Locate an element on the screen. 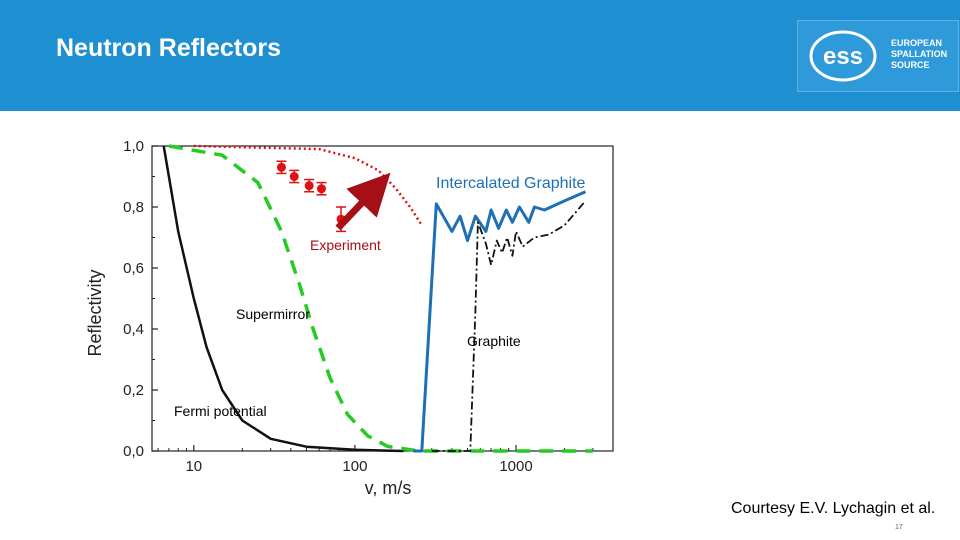 This screenshot has width=960, height=540. ess-logo-mark: ess is located at coordinates (843, 56).